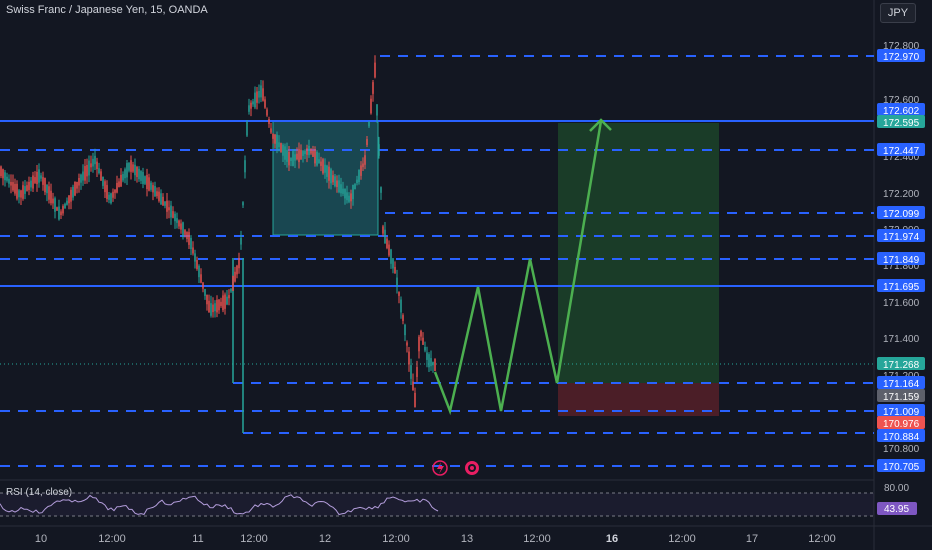  Describe the element at coordinates (901, 449) in the screenshot. I see `price-tick: 170.800` at that location.